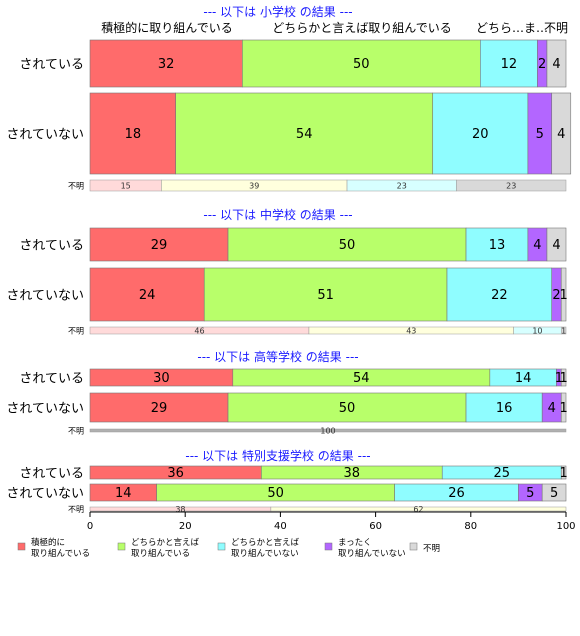  Describe the element at coordinates (537, 331) in the screenshot. I see `unknown-value-label: 10` at that location.